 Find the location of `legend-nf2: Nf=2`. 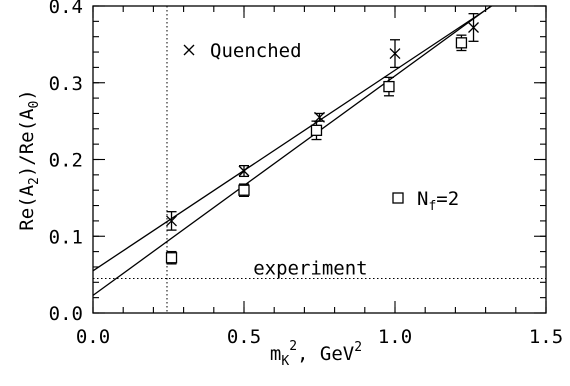

legend-nf2: Nf=2 is located at coordinates (425, 201).